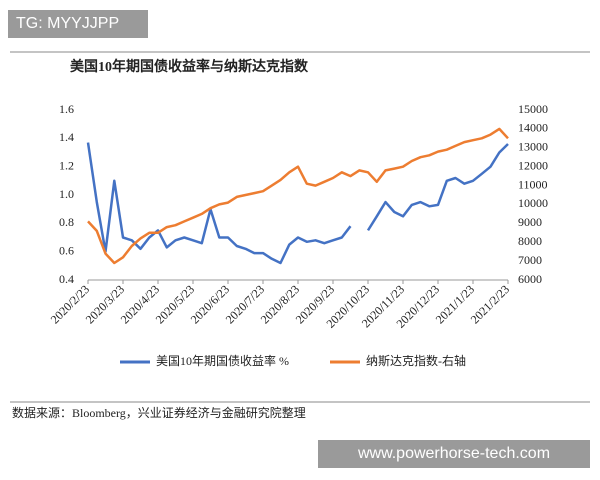 The image size is (600, 480). I want to click on y-tick-label: 0.8, so click(66, 222).